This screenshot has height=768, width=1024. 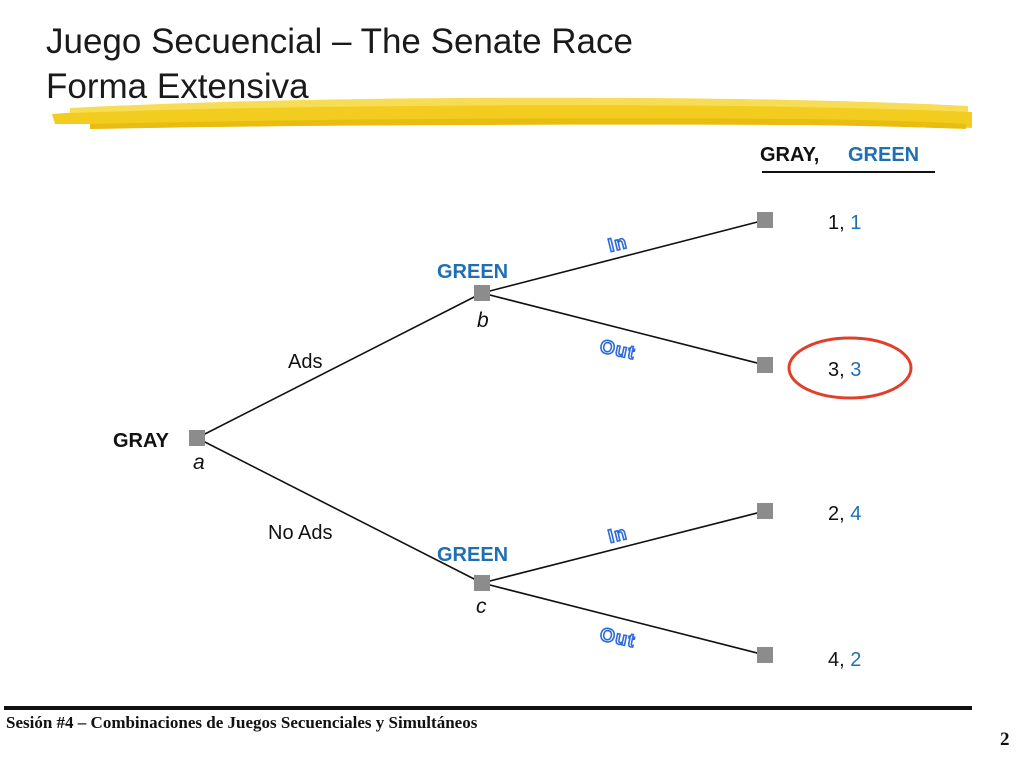 I want to click on edge-b-out, so click(x=623, y=329).